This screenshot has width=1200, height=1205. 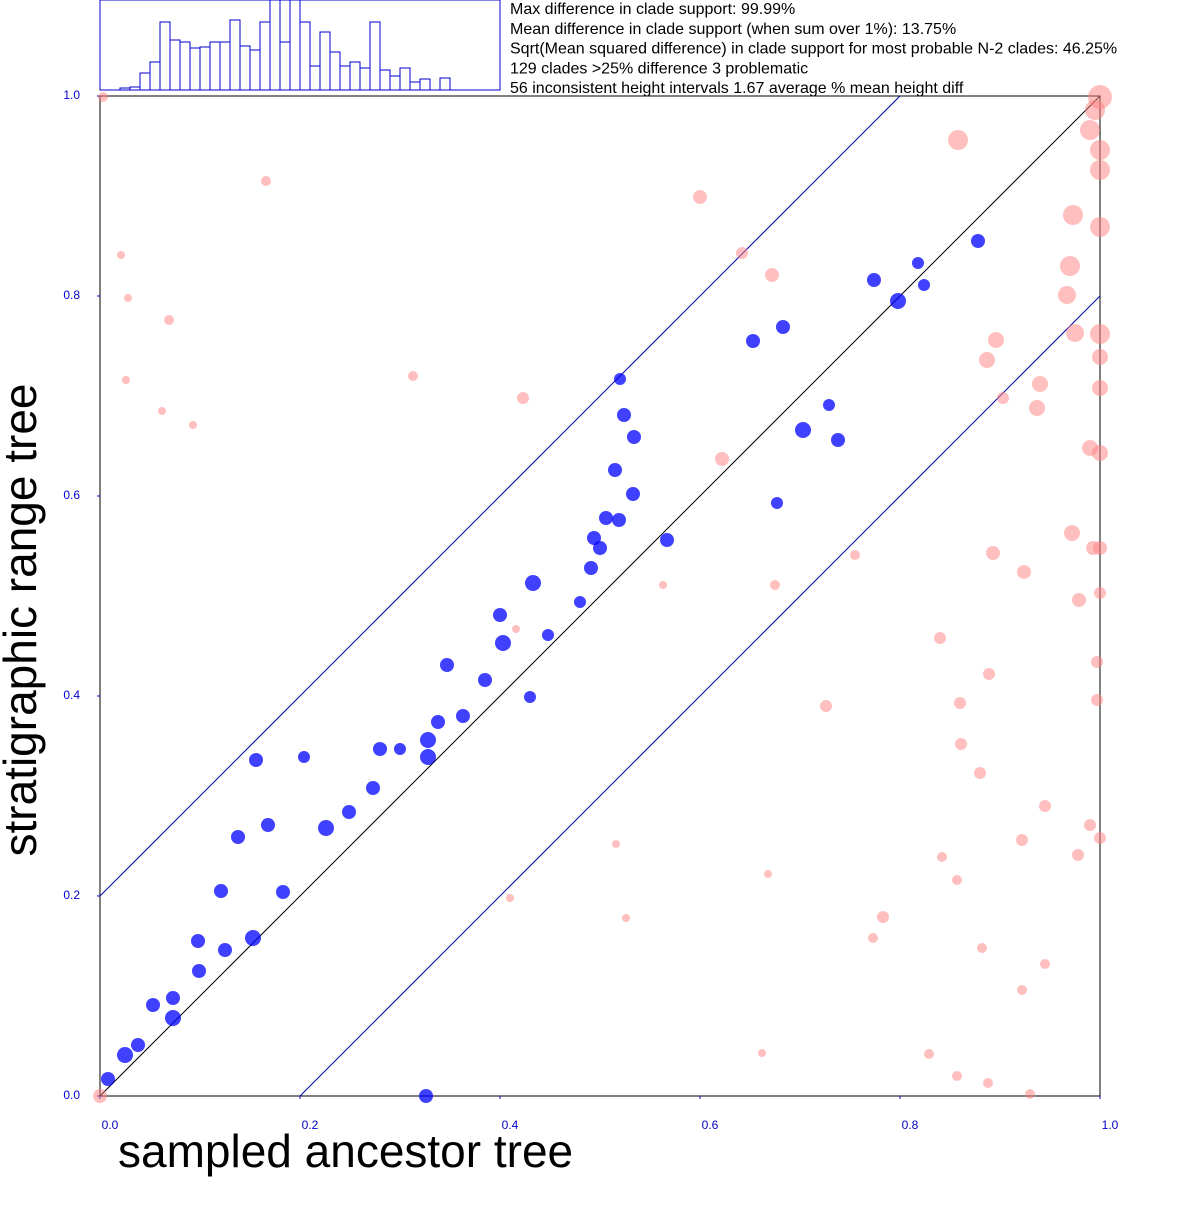 What do you see at coordinates (110, 1125) in the screenshot?
I see `x-tick-label: 0.0` at bounding box center [110, 1125].